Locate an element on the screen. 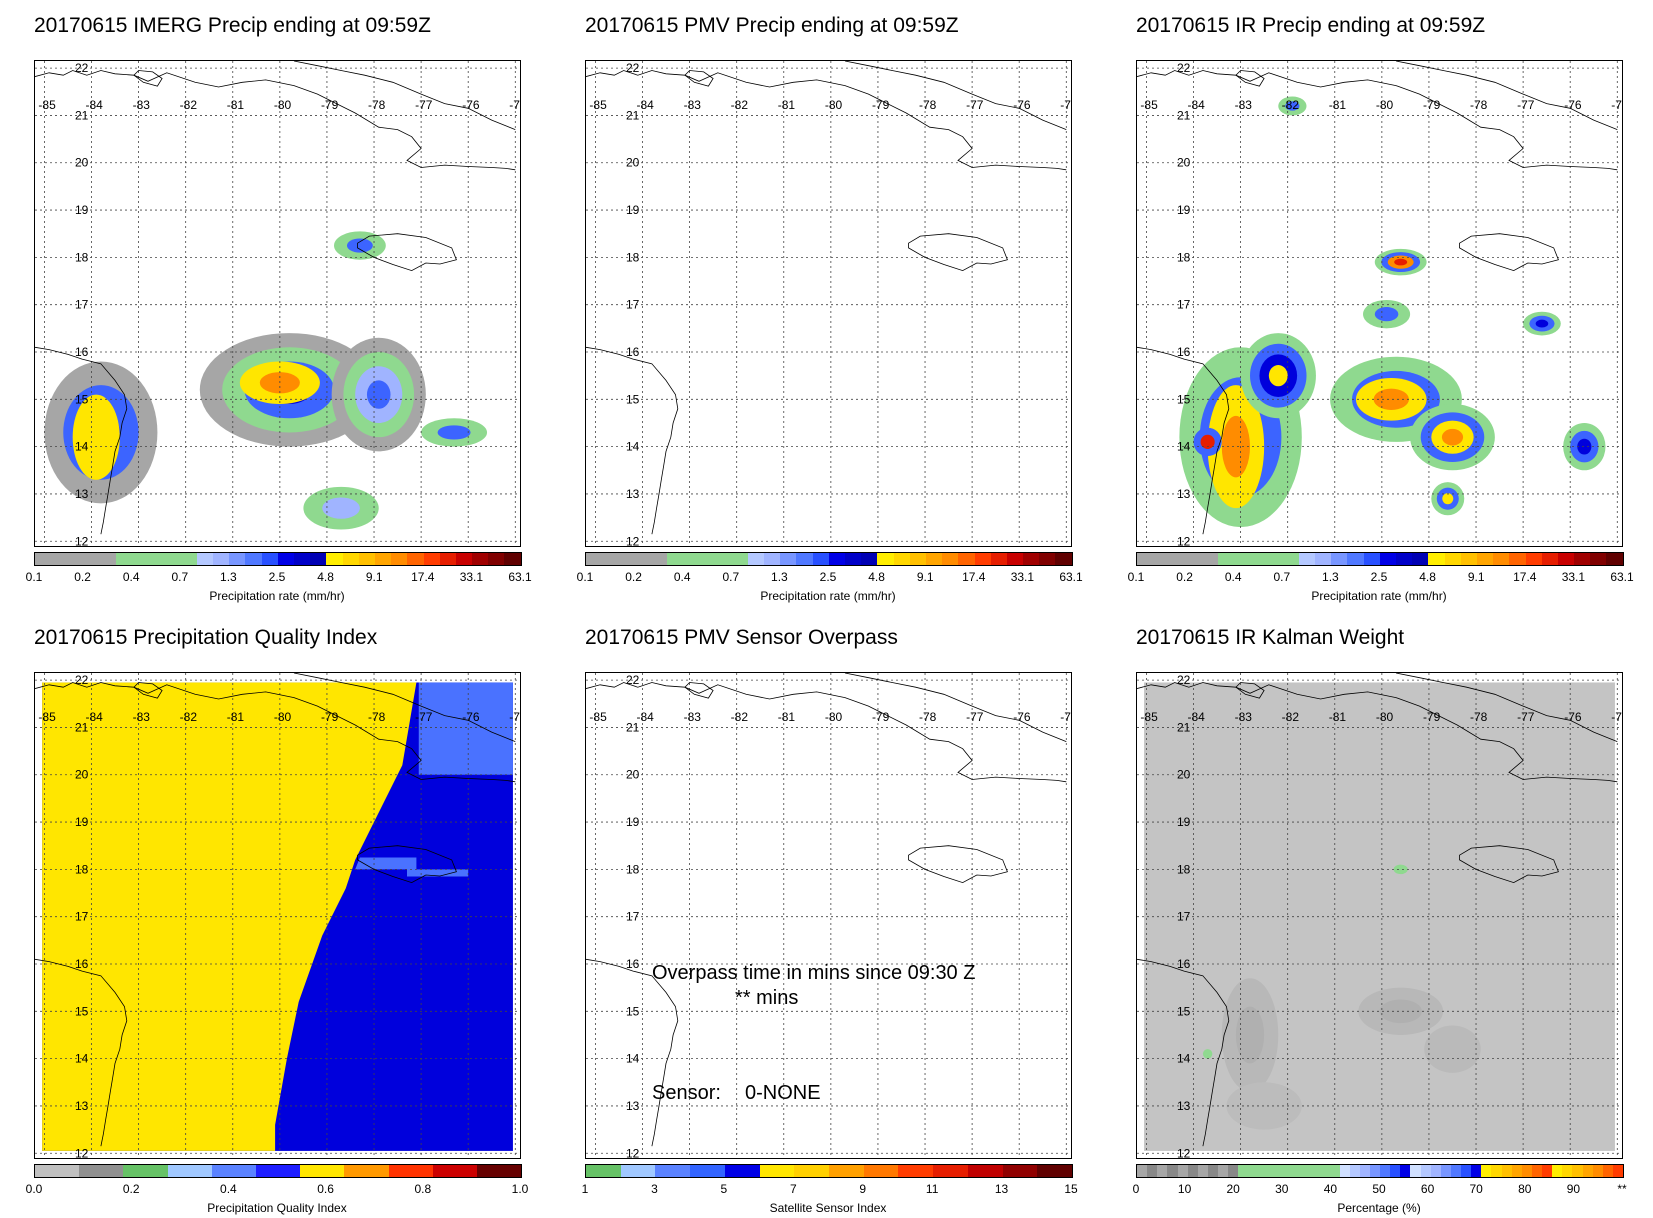 The image size is (1653, 1218). colorbar-tick-label: 0.7 is located at coordinates (1282, 577).